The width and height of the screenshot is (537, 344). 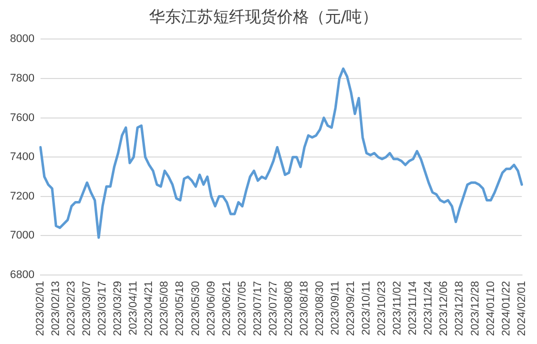 I want to click on x-tick-label: 2024/01/10, so click(x=490, y=308).